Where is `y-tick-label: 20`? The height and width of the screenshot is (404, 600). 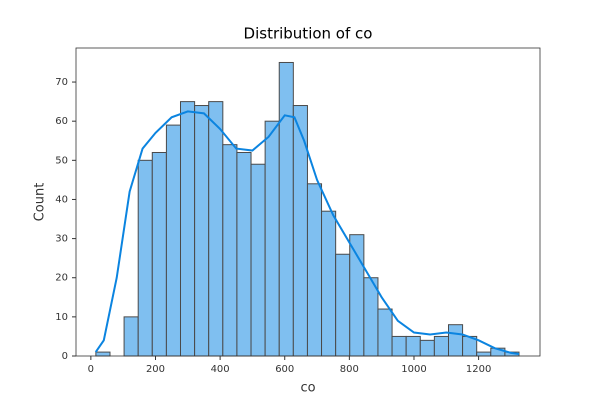 y-tick-label: 20 is located at coordinates (61, 278).